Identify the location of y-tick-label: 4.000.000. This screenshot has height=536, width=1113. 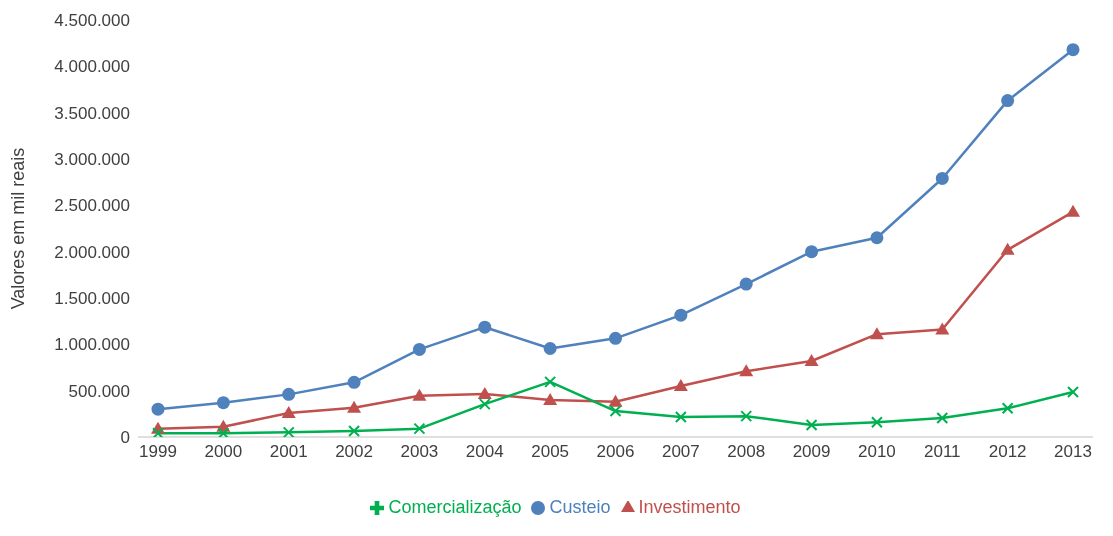
(92, 67).